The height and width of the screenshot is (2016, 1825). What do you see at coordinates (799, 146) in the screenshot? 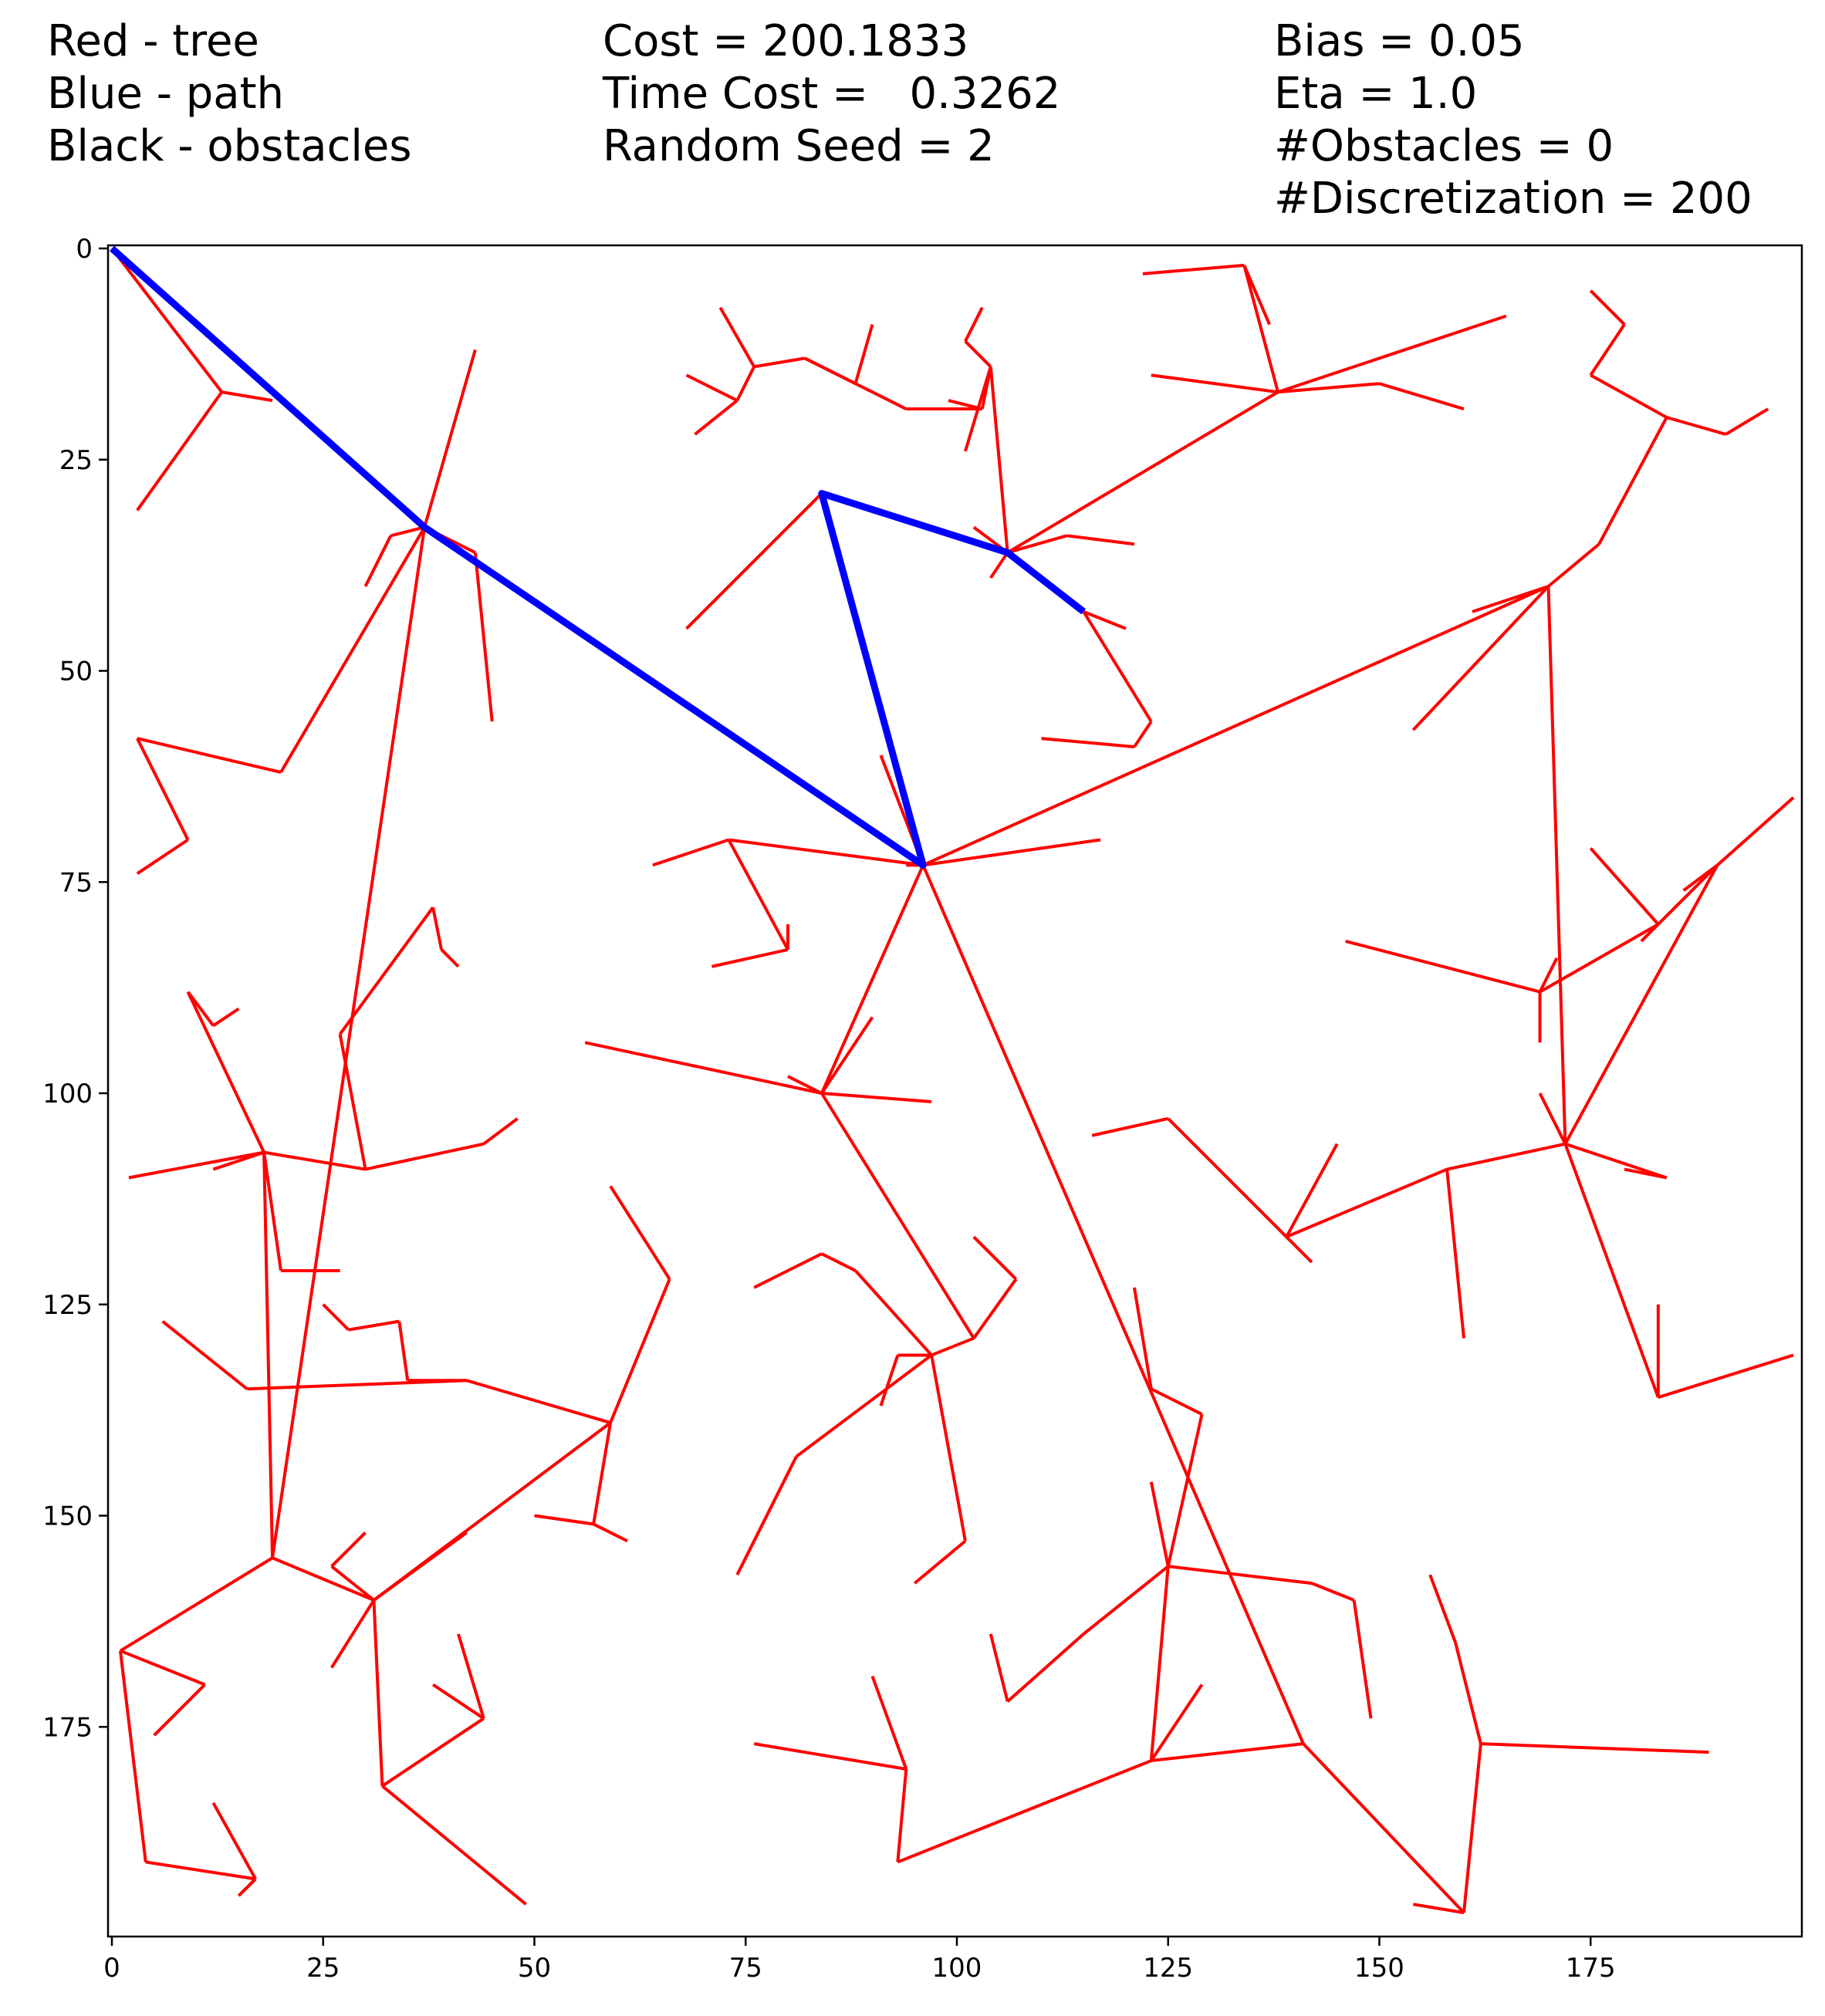
I see `stat-random-seed: Random Seed = 2` at bounding box center [799, 146].